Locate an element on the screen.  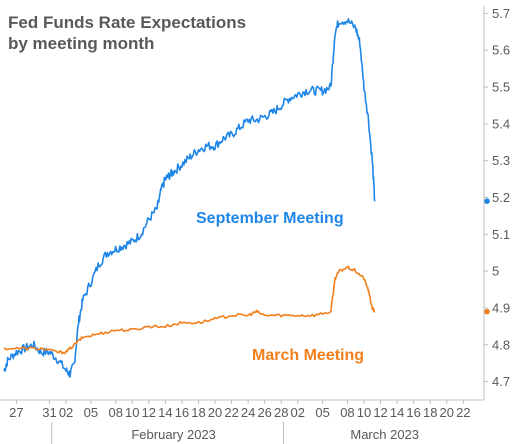
chart-title-line-2: by meeting month is located at coordinates (81, 43).